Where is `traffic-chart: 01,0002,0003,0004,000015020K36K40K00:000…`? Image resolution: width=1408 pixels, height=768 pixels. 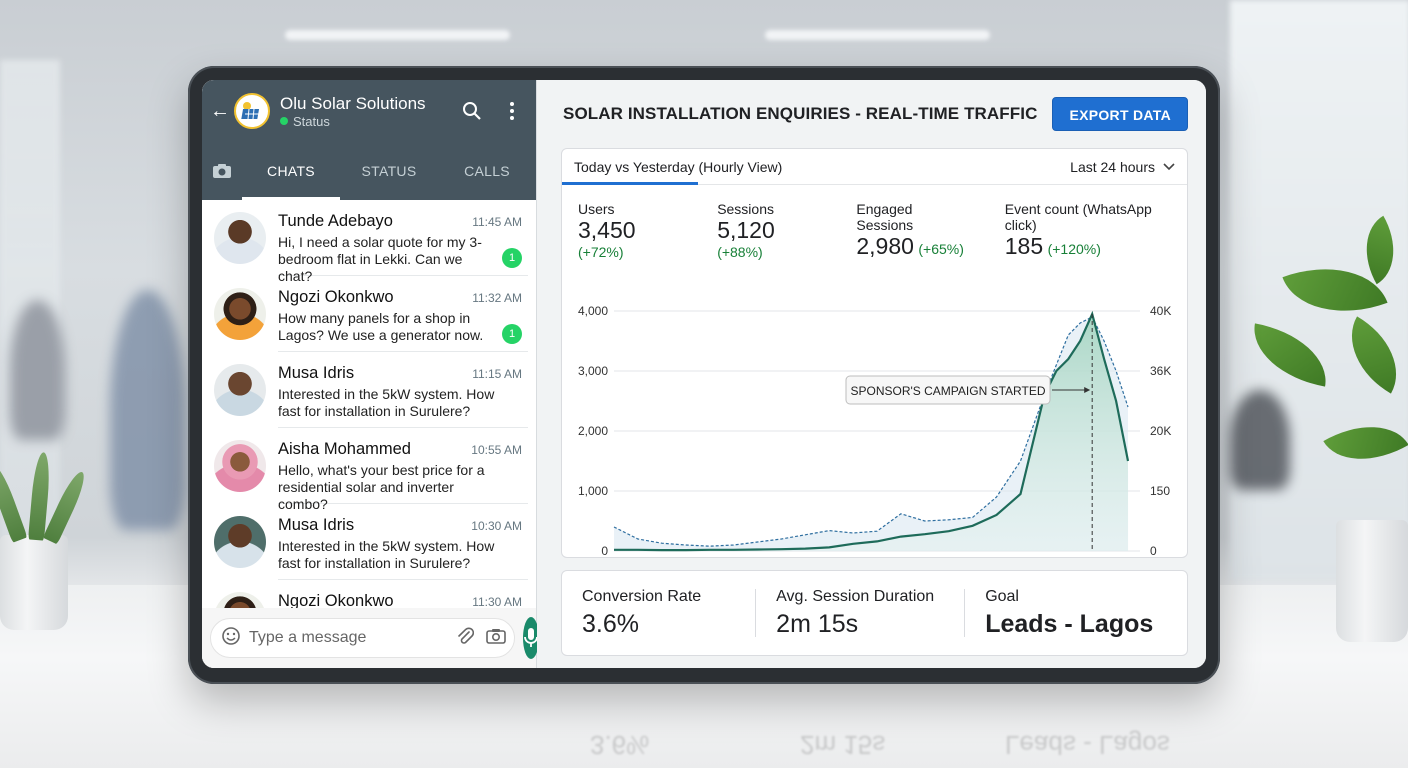 traffic-chart: 01,0002,0003,0004,000015020K36K40K00:000… is located at coordinates (874, 430).